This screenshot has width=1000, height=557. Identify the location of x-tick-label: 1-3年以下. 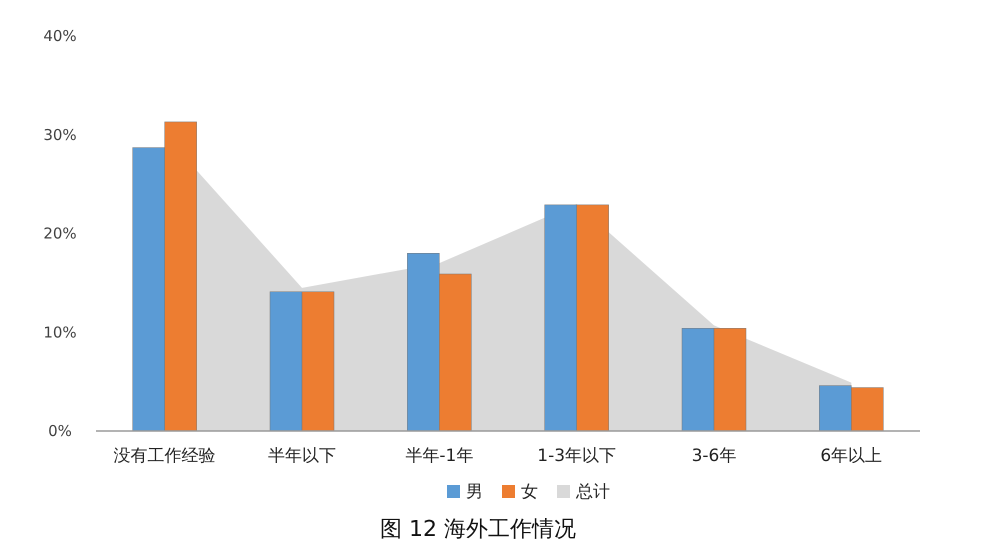
(576, 456).